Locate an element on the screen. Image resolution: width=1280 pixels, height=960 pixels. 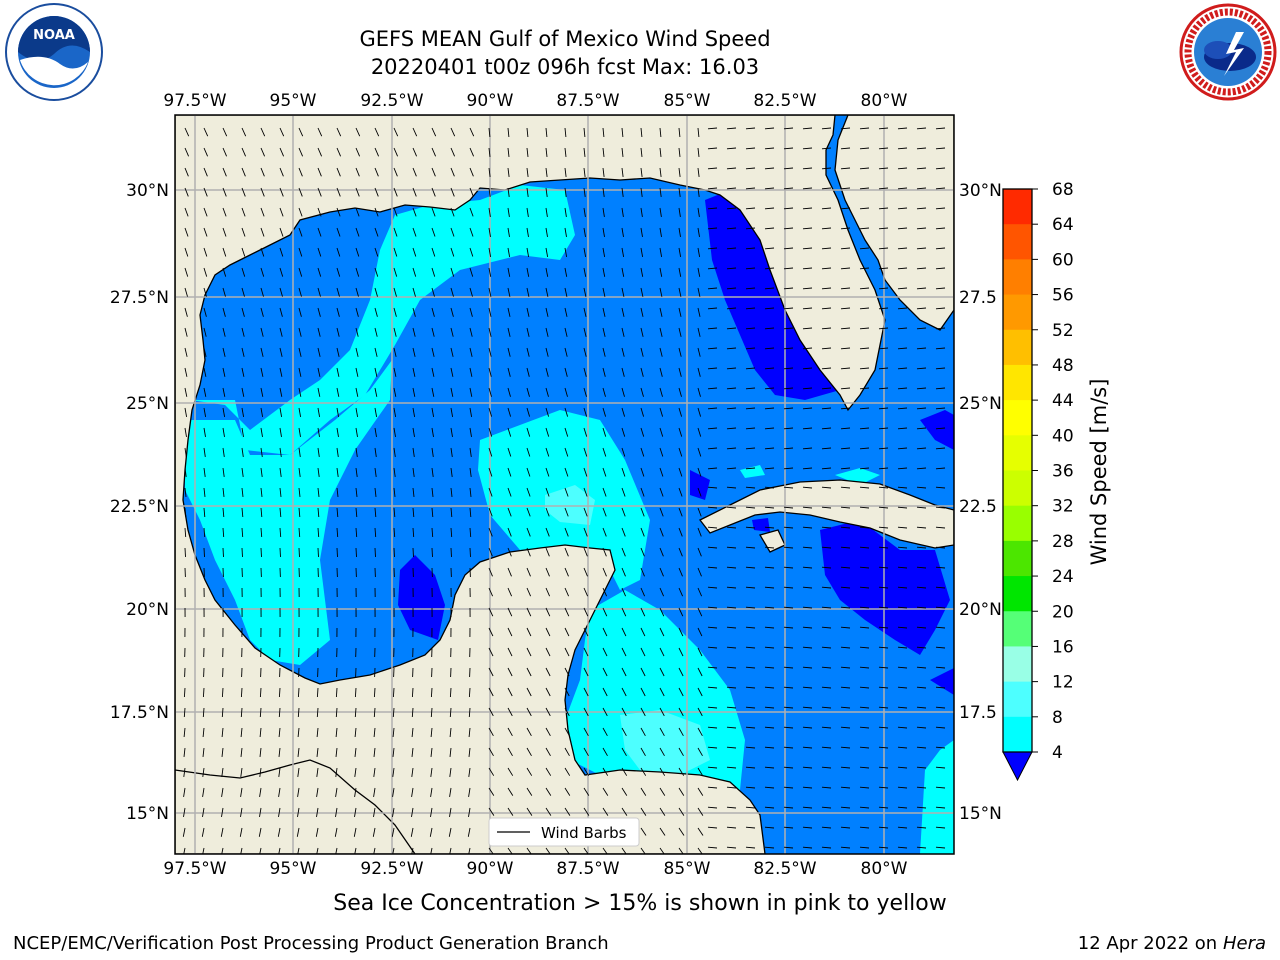
colorbar-tick-label: 48 is located at coordinates (1063, 366).